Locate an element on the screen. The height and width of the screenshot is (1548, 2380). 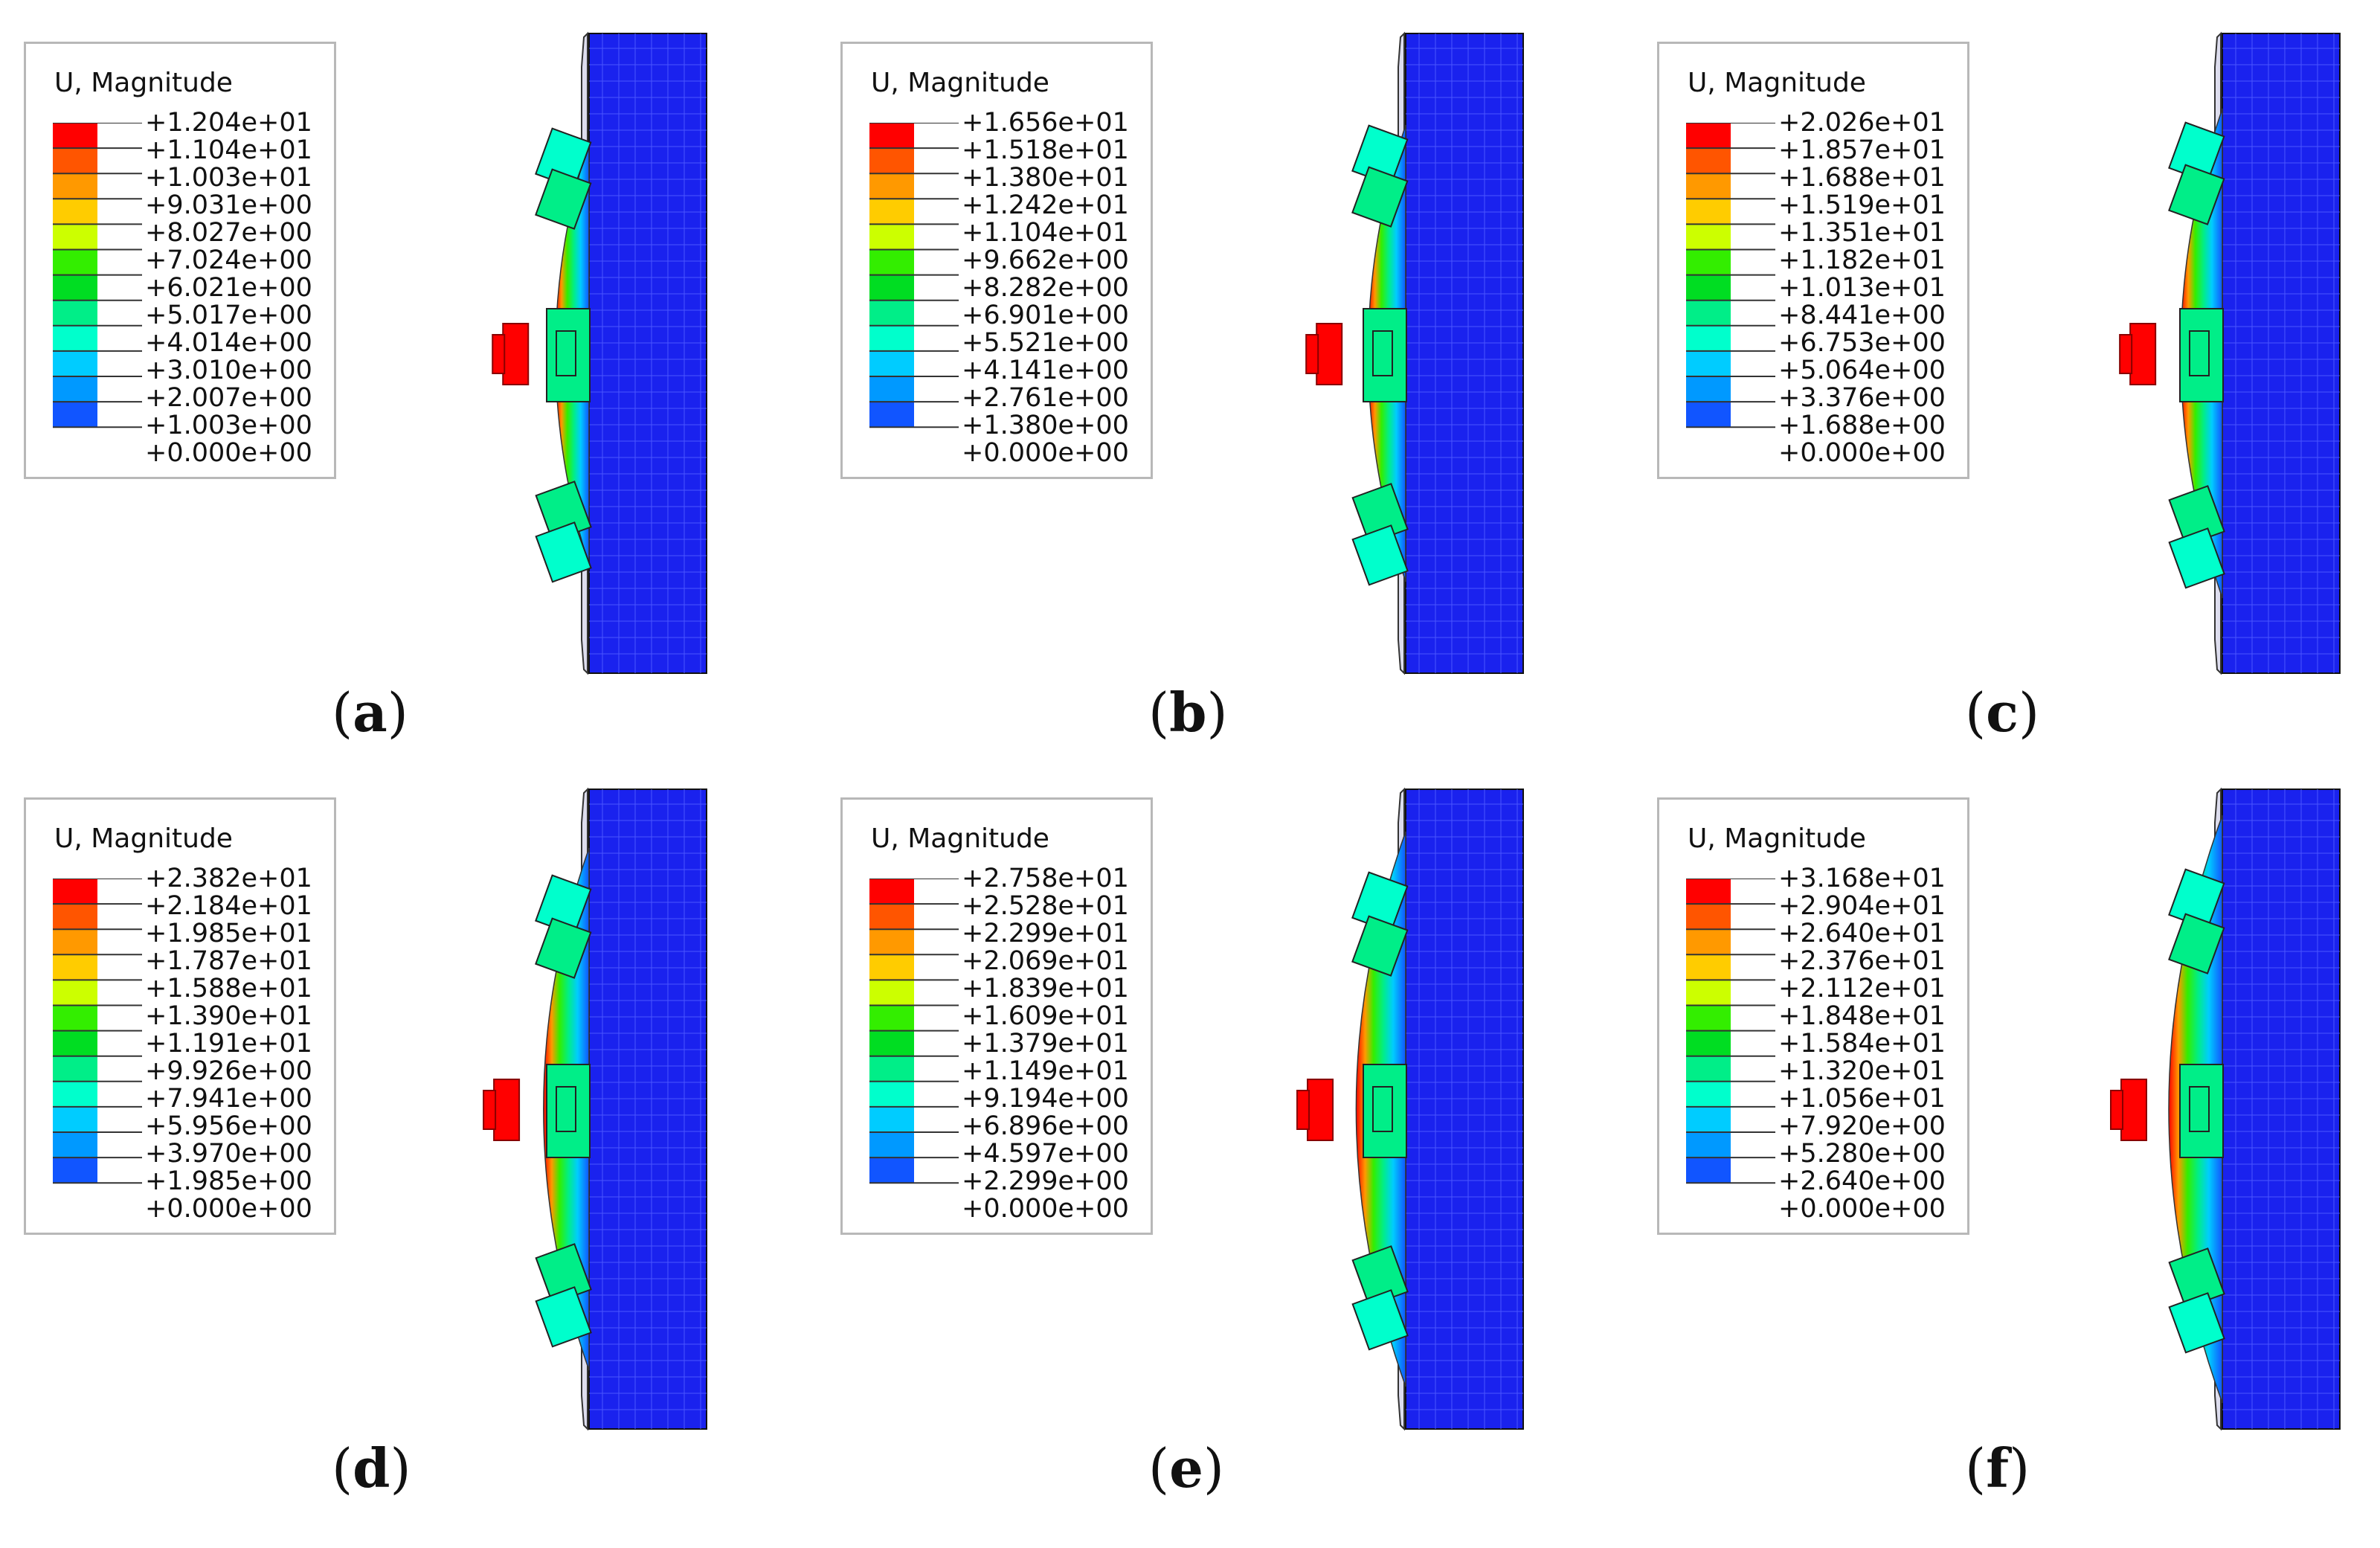
legend-level-label: +5.017e+00 is located at coordinates (229, 316).